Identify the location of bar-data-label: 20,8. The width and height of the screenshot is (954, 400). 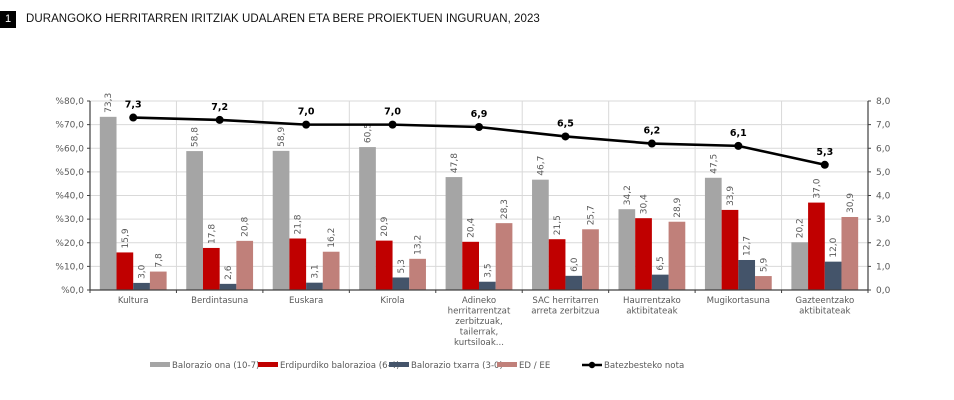
(246, 227).